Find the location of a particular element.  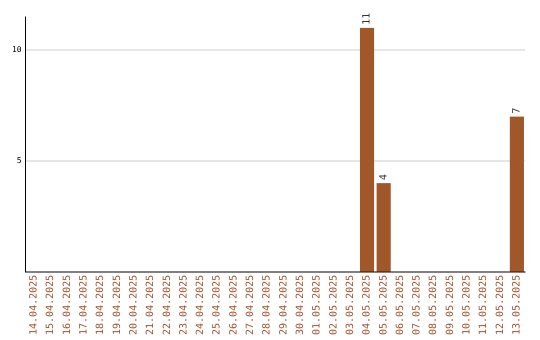

x-tick-label: 27.04.2025 is located at coordinates (250, 305).